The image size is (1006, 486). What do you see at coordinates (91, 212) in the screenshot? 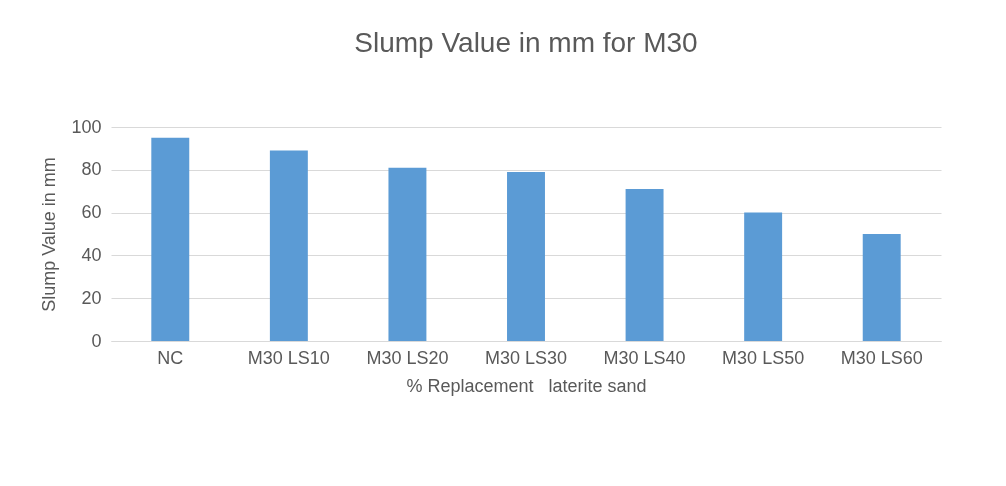
I see `y-tick-label: 60` at bounding box center [91, 212].